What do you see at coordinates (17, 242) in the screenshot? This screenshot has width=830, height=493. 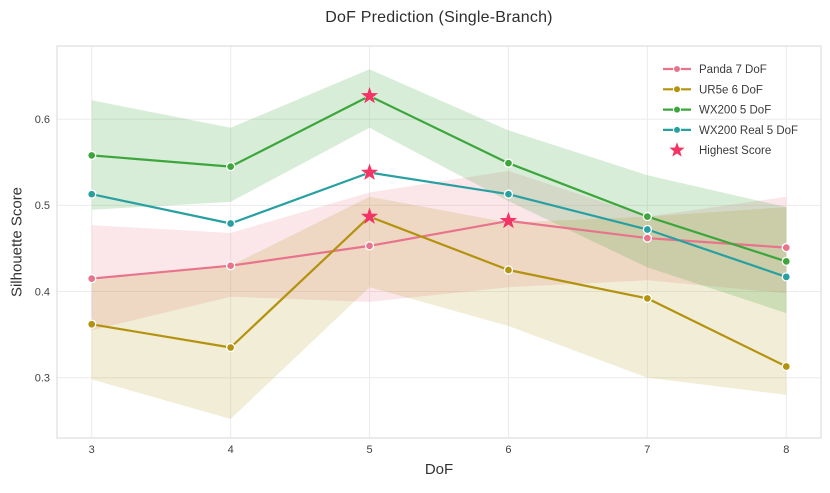 I see `y-axis-label: Silhouette Score` at bounding box center [17, 242].